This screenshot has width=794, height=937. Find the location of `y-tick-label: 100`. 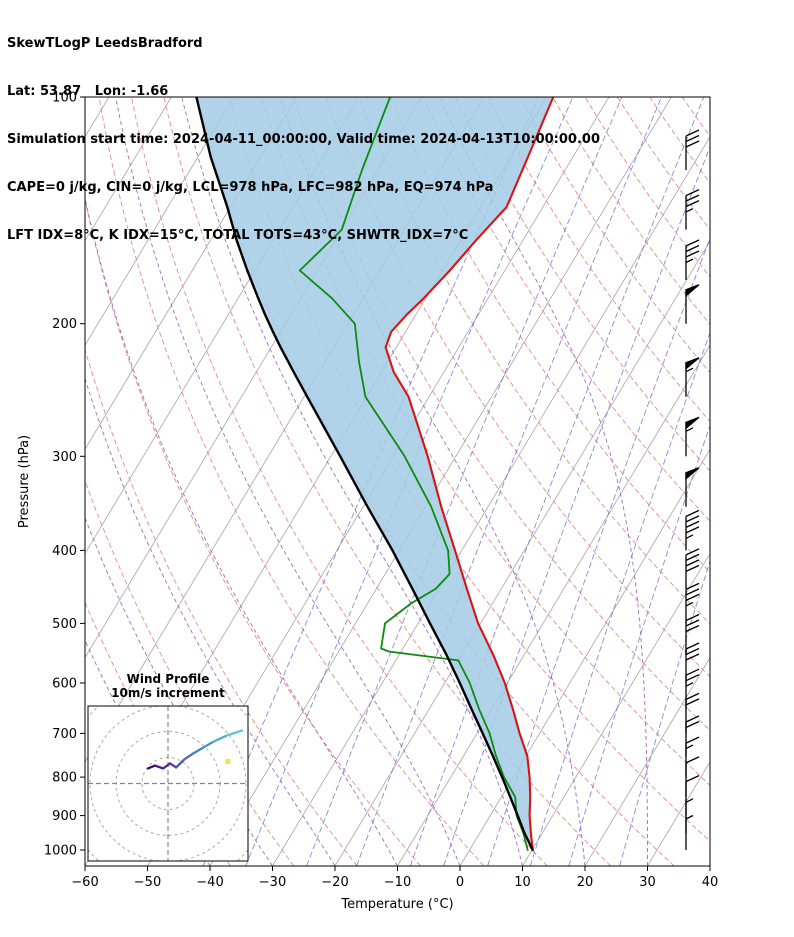

y-tick-label: 100 is located at coordinates (64, 98).